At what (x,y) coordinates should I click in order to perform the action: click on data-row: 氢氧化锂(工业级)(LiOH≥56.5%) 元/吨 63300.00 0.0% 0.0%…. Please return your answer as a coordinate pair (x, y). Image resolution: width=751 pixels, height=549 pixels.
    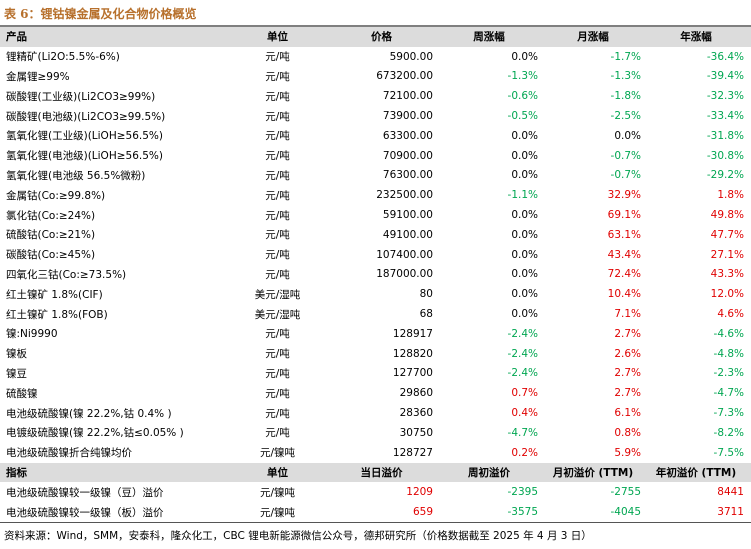
    Looking at the image, I should click on (375, 136).